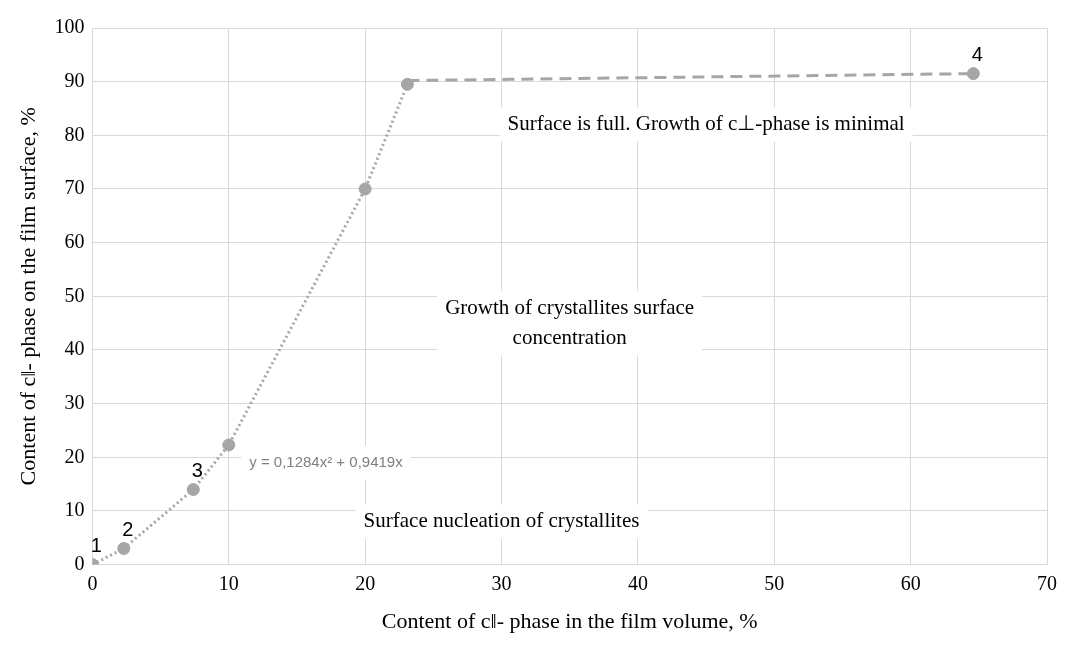  I want to click on x-tick-label: 40, so click(637, 582).